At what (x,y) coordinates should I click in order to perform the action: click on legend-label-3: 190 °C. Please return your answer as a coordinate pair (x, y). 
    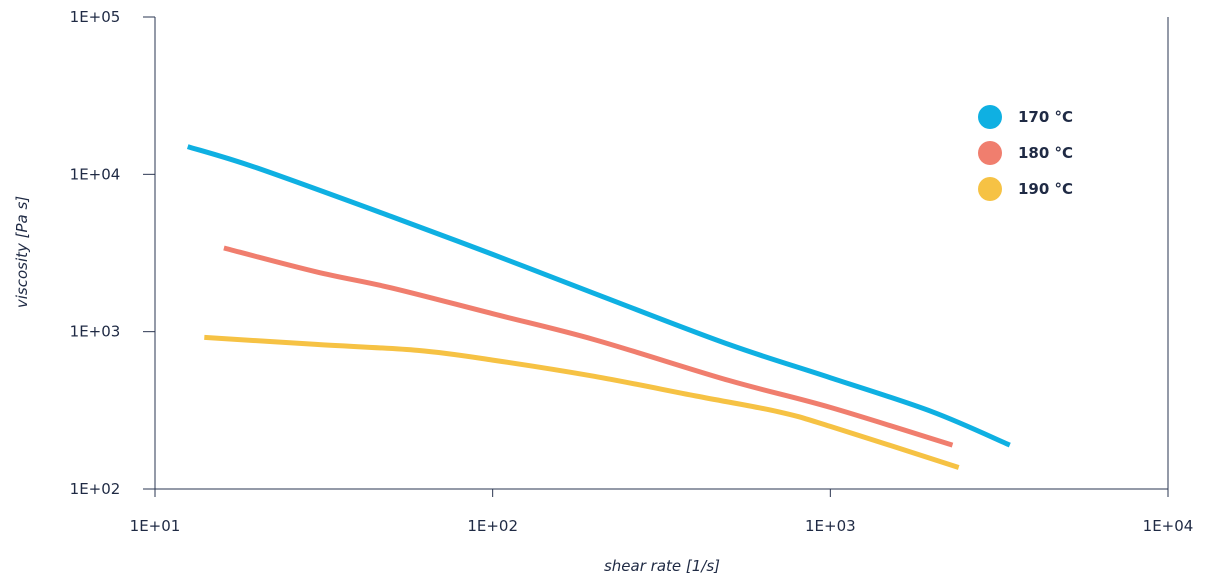
    Looking at the image, I should click on (1045, 189).